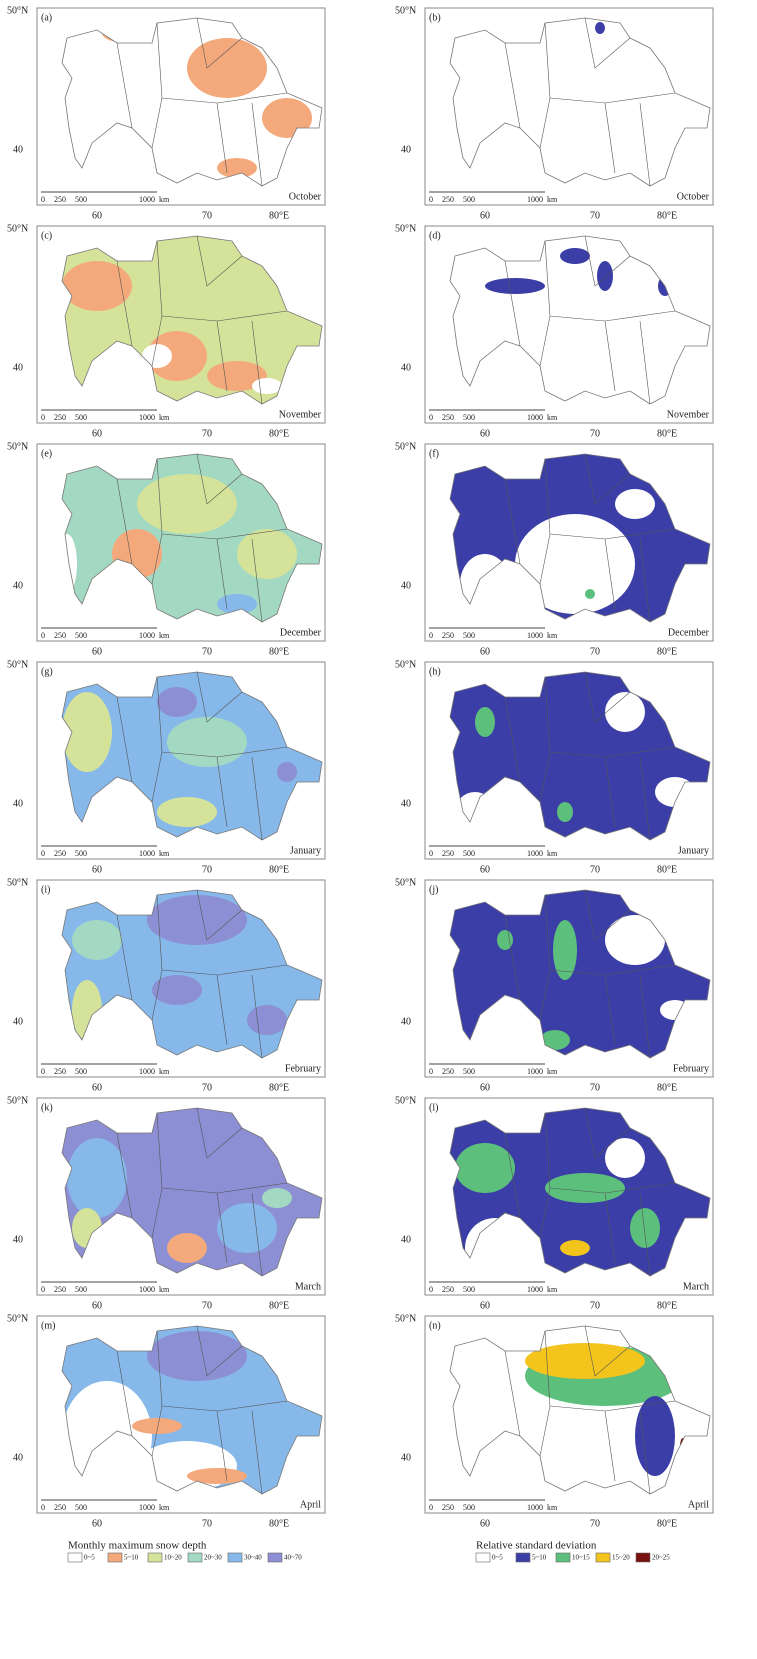 The width and height of the screenshot is (757, 1659). I want to click on panel-label: (l), so click(433, 1107).